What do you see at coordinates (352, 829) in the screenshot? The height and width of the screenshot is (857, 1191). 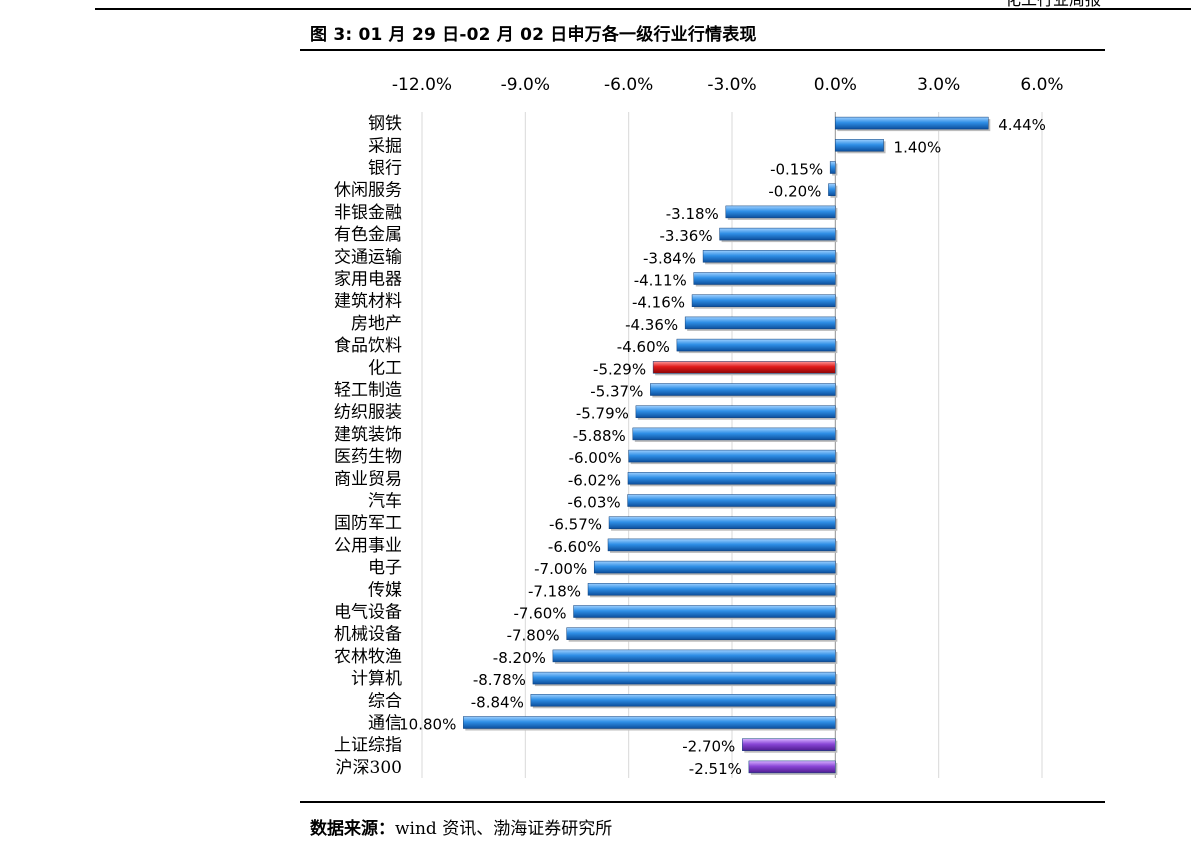 I see `source-label: 数据来源：` at bounding box center [352, 829].